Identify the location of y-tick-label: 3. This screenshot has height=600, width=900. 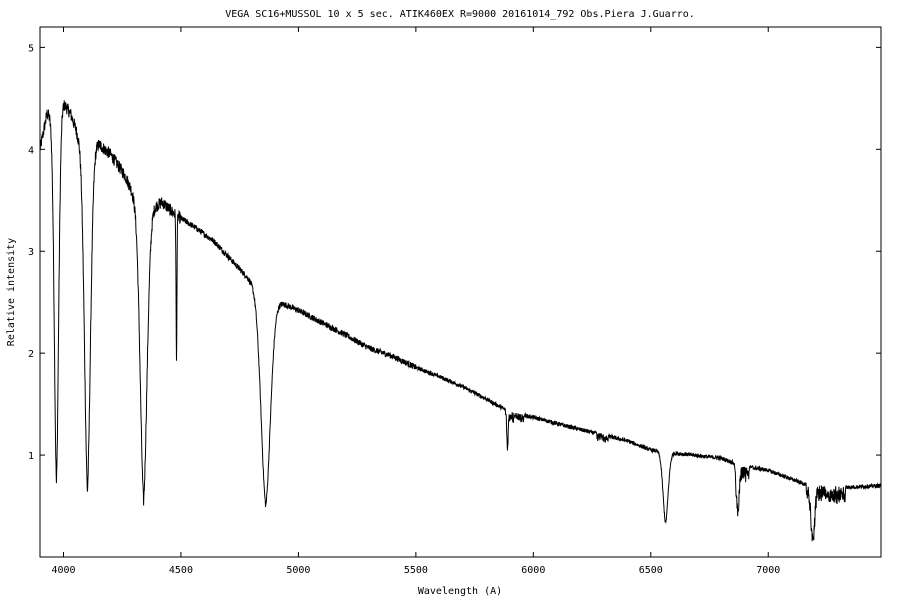
(31, 252).